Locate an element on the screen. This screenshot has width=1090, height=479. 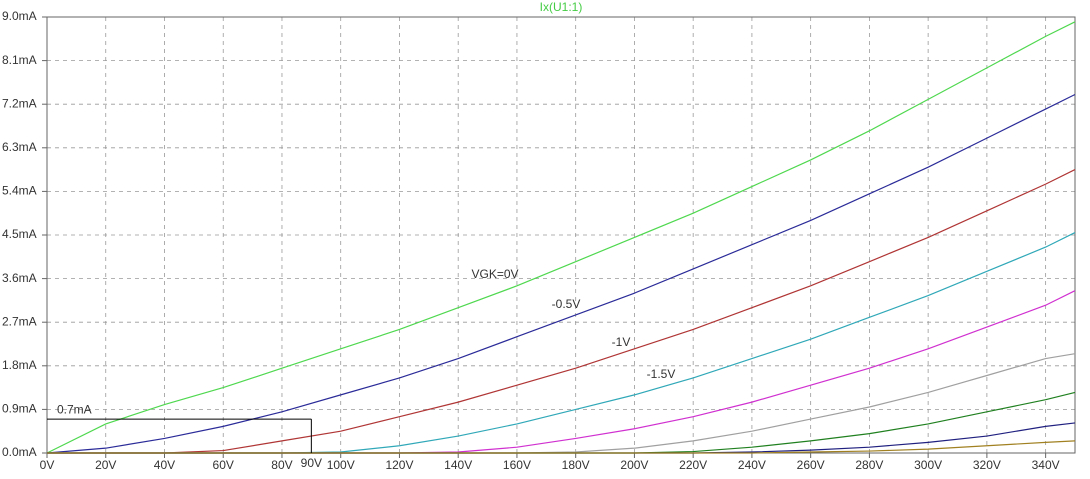
series-label: -0.5V is located at coordinates (566, 304).